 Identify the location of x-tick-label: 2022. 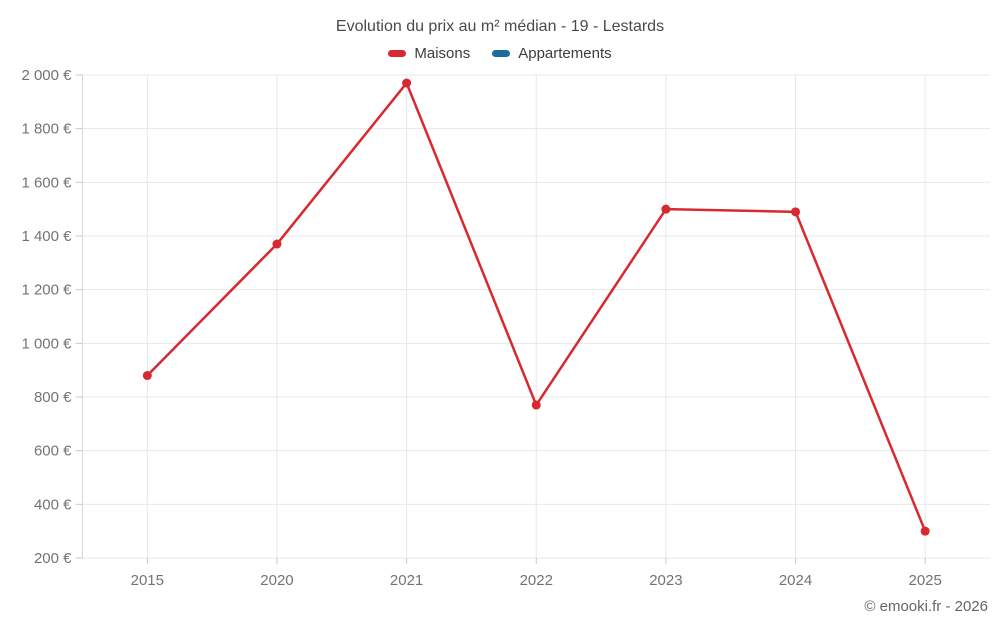
(536, 580).